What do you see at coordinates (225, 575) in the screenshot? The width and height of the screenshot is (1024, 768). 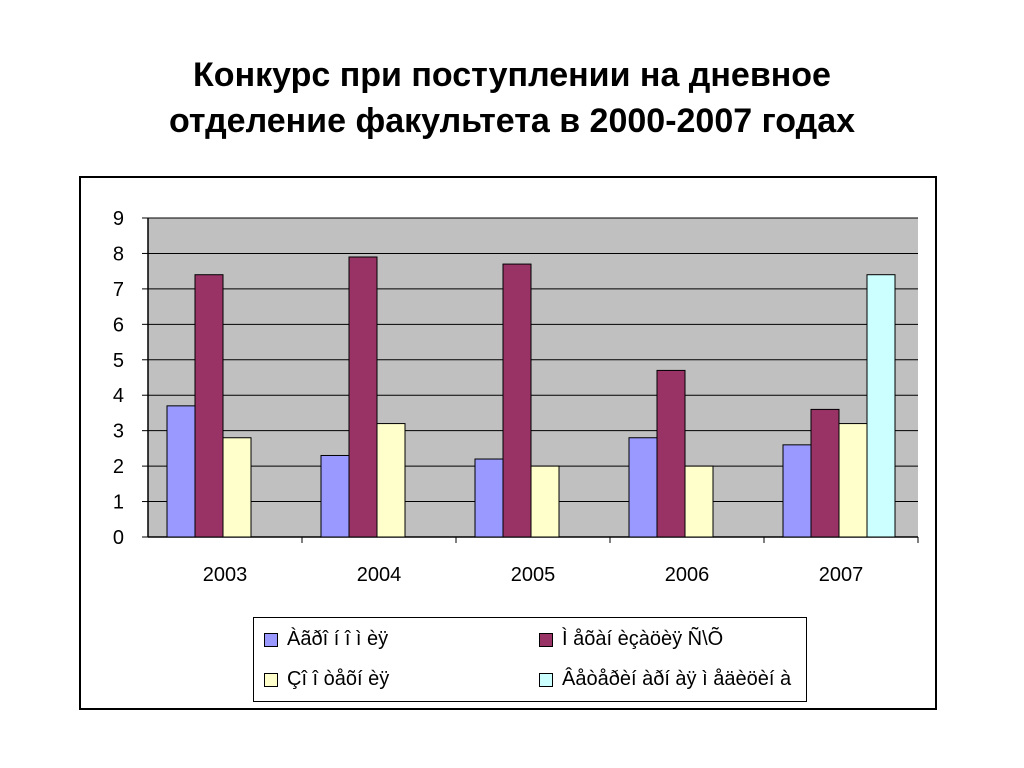 I see `x-category-label: 2003` at bounding box center [225, 575].